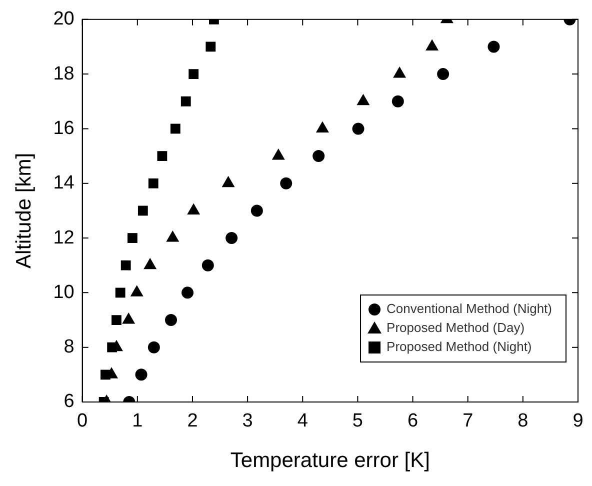 The height and width of the screenshot is (486, 592). Describe the element at coordinates (330, 460) in the screenshot. I see `x-axis-title: Temperature error [K]` at that location.